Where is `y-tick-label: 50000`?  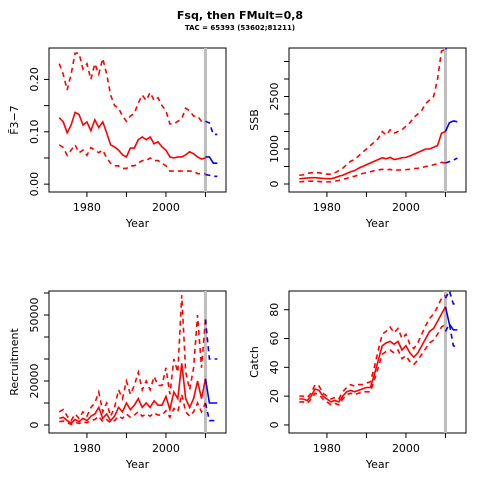
y-tick-label: 50000 is located at coordinates (34, 314).